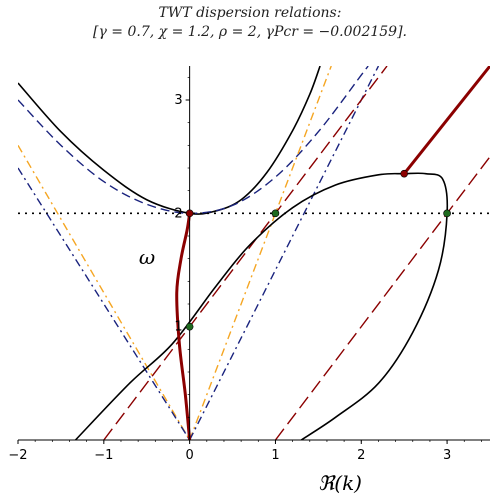  What do you see at coordinates (103, 455) in the screenshot?
I see `x-tick-label: −1` at bounding box center [103, 455].